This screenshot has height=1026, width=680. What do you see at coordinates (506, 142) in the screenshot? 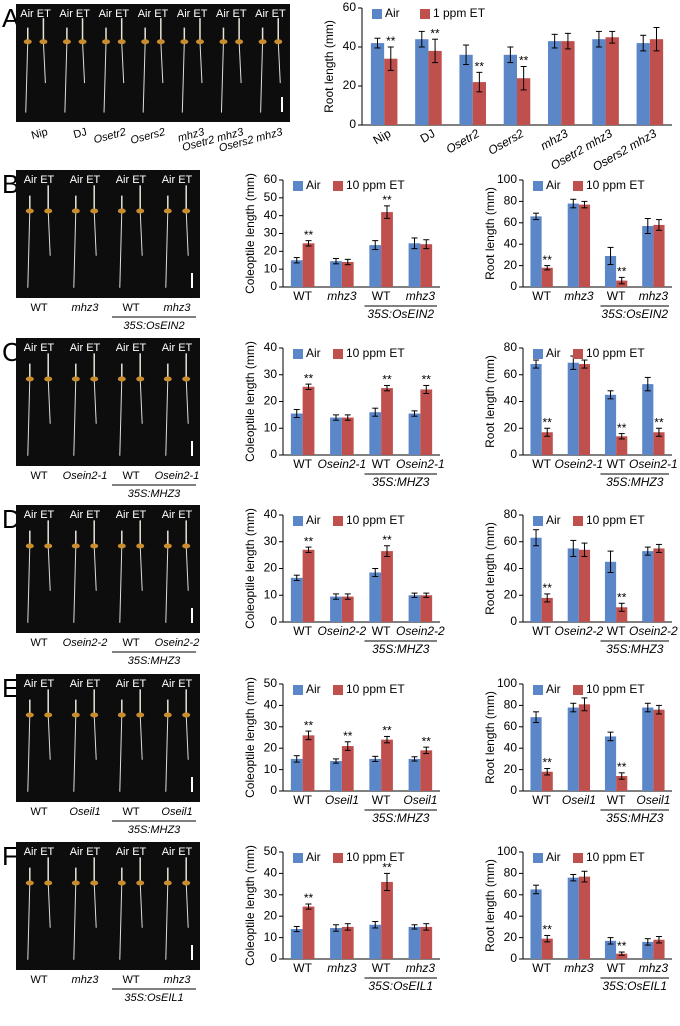
I see `x-tick-label: Osers2` at bounding box center [506, 142].